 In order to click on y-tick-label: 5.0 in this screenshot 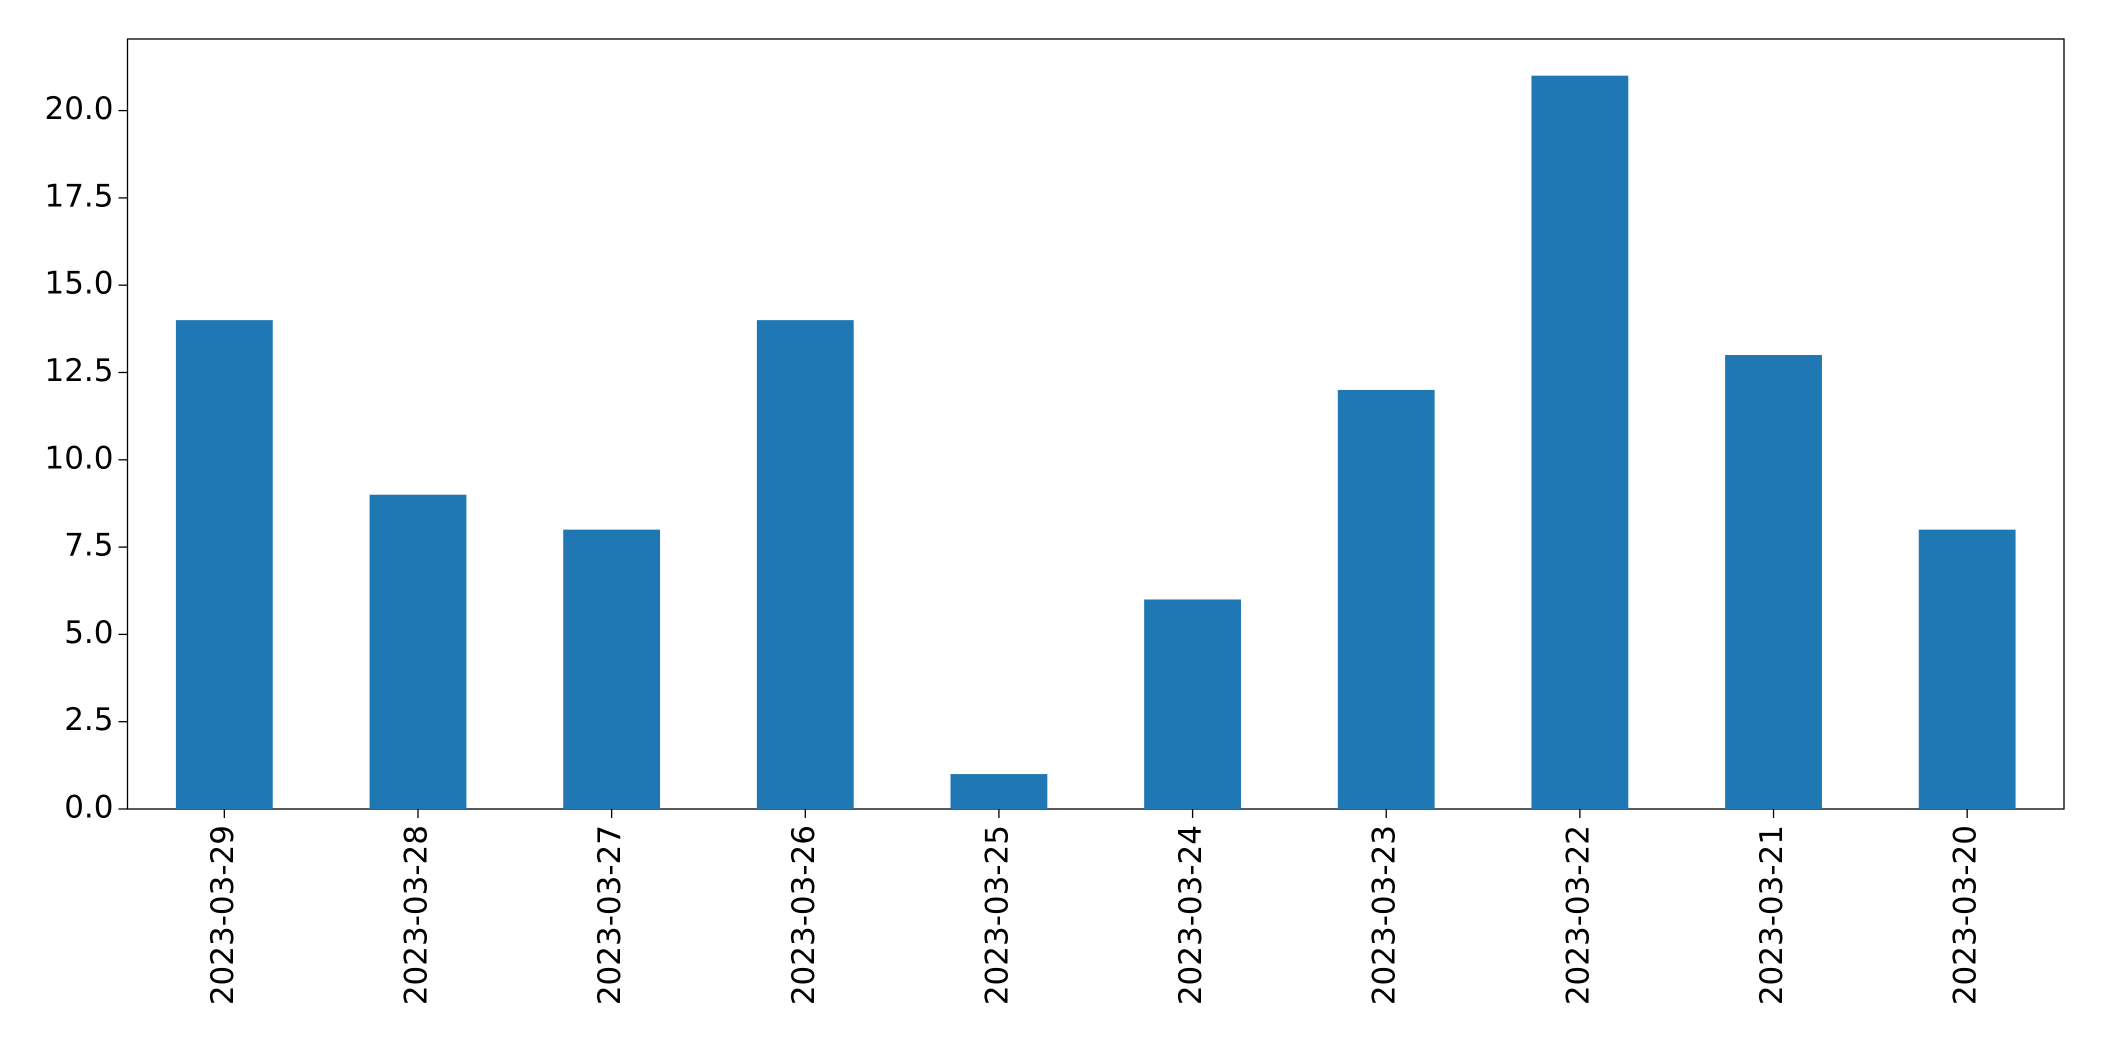, I will do `click(88, 633)`.